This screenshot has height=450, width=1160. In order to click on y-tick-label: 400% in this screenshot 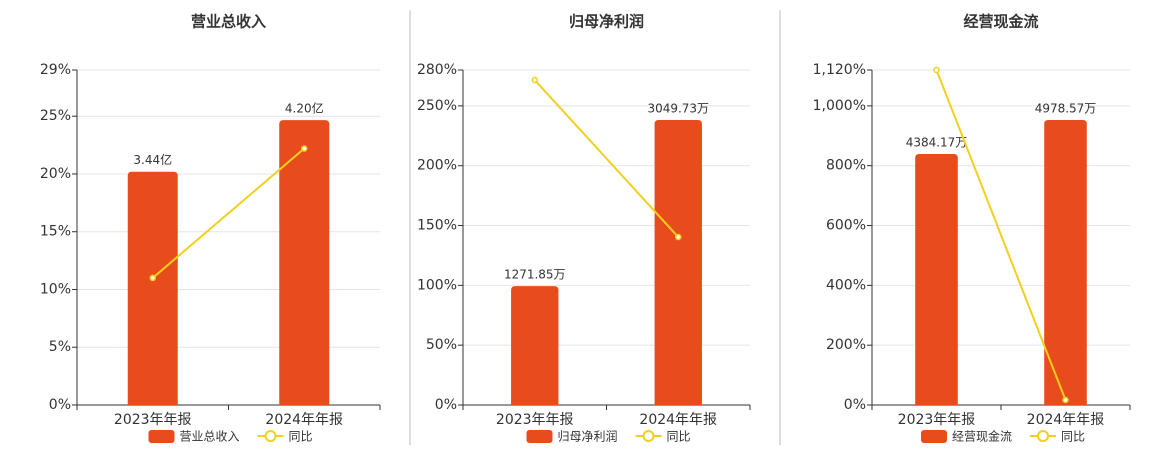, I will do `click(846, 285)`.